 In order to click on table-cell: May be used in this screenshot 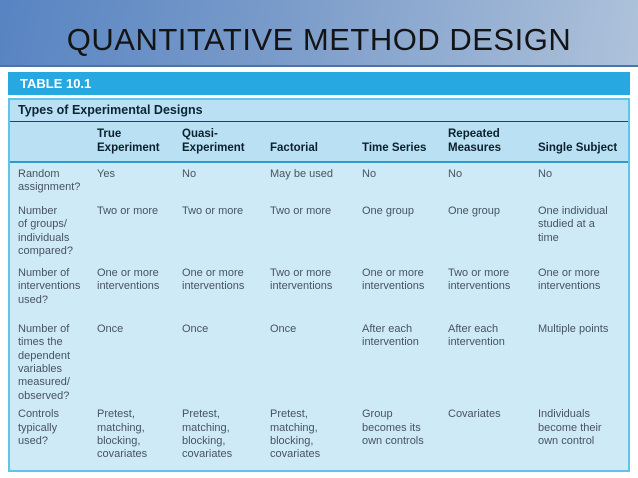, I will do `click(301, 173)`.